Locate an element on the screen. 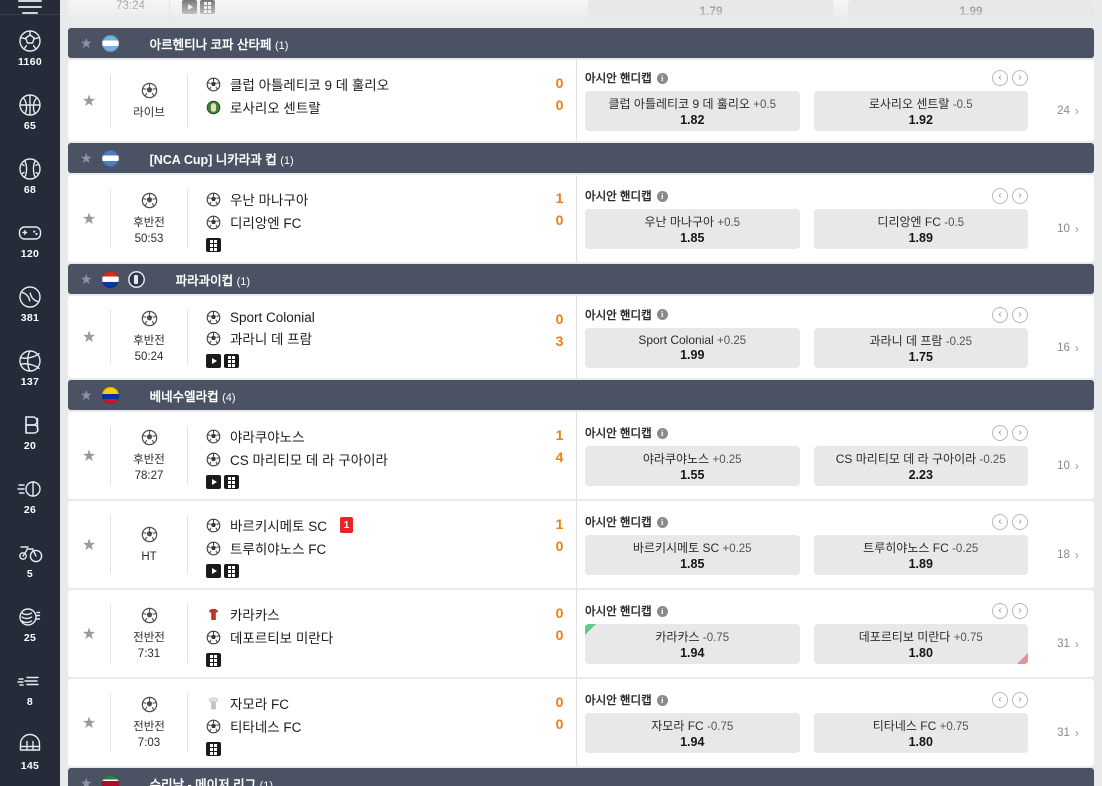 The height and width of the screenshot is (786, 1102). sidebar-sport-cycling: 5 is located at coordinates (30, 559).